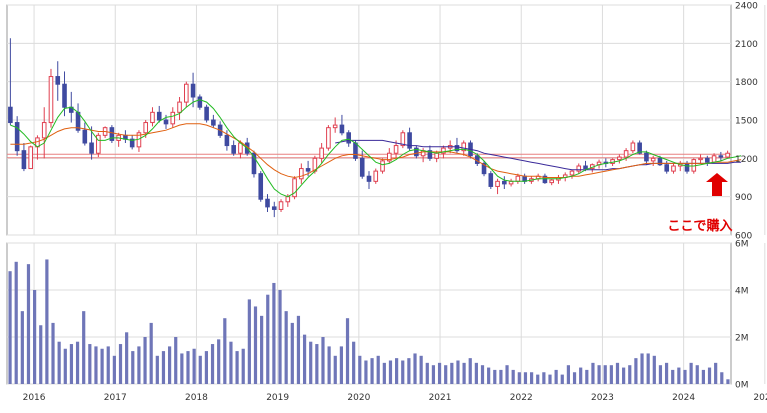 This screenshot has height=413, width=767. Describe the element at coordinates (743, 198) in the screenshot. I see `price-y-tick-label: 900` at that location.